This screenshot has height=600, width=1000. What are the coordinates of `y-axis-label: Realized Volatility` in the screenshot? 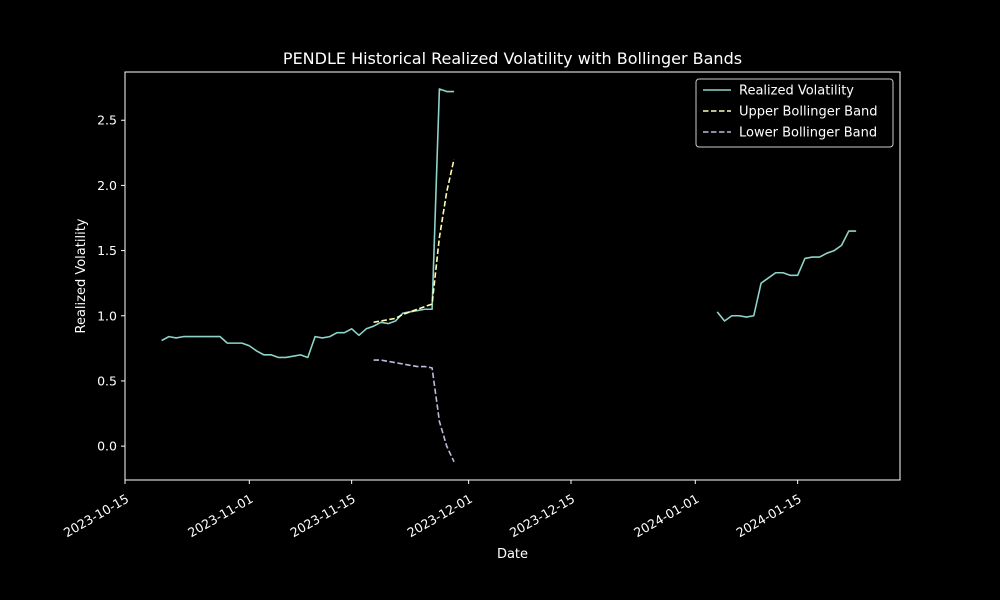 It's located at (81, 275).